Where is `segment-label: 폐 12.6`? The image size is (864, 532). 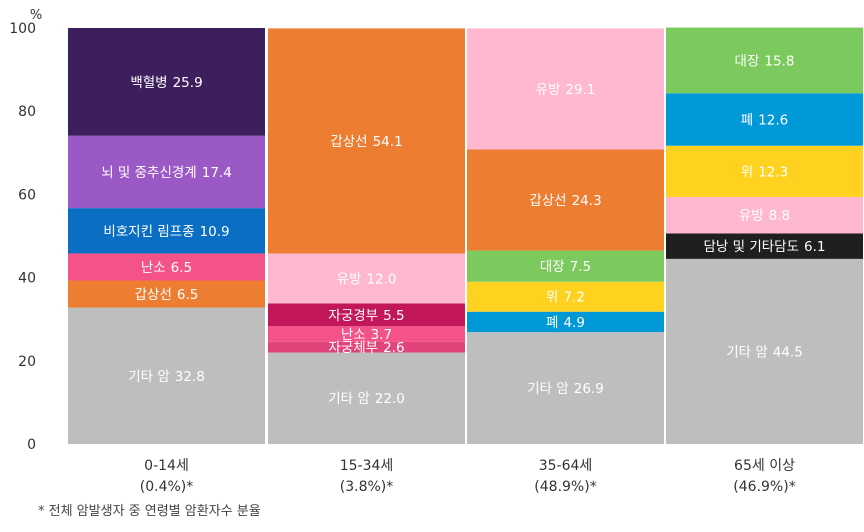 segment-label: 폐 12.6 is located at coordinates (764, 121).